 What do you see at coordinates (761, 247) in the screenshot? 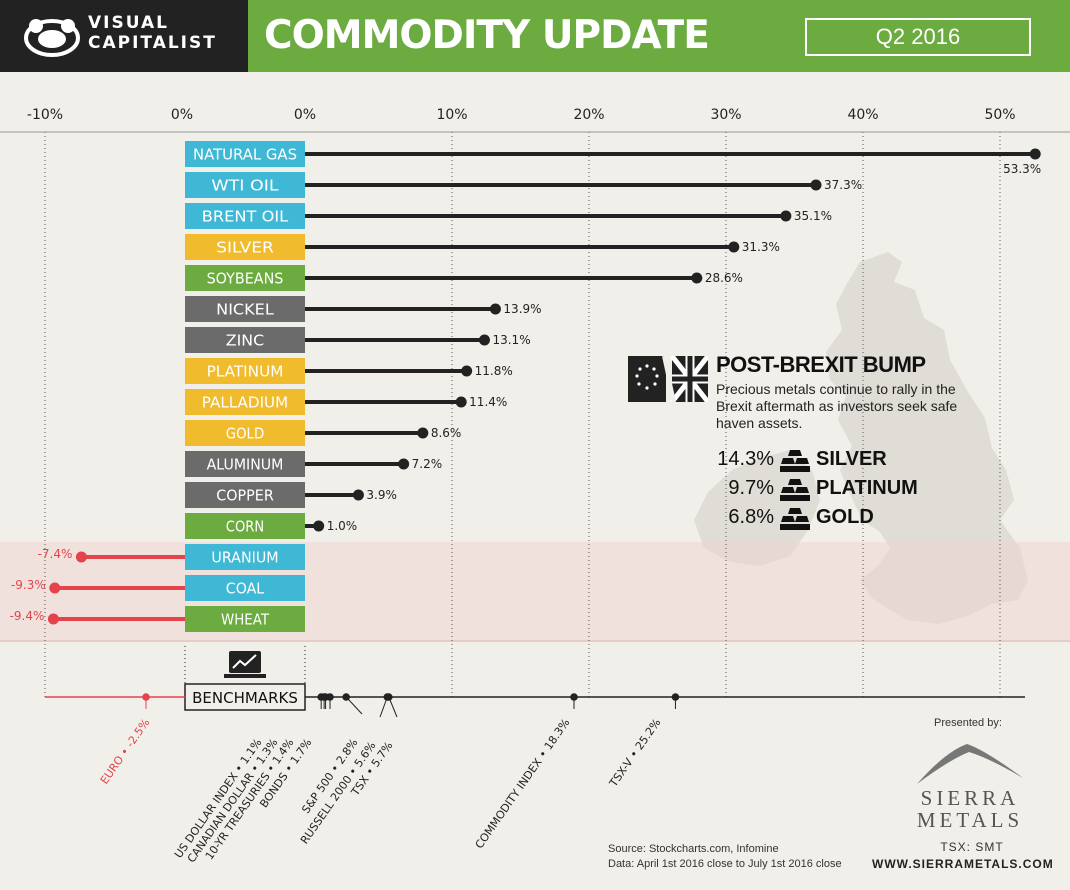
I see `value-label: 31.3%` at bounding box center [761, 247].